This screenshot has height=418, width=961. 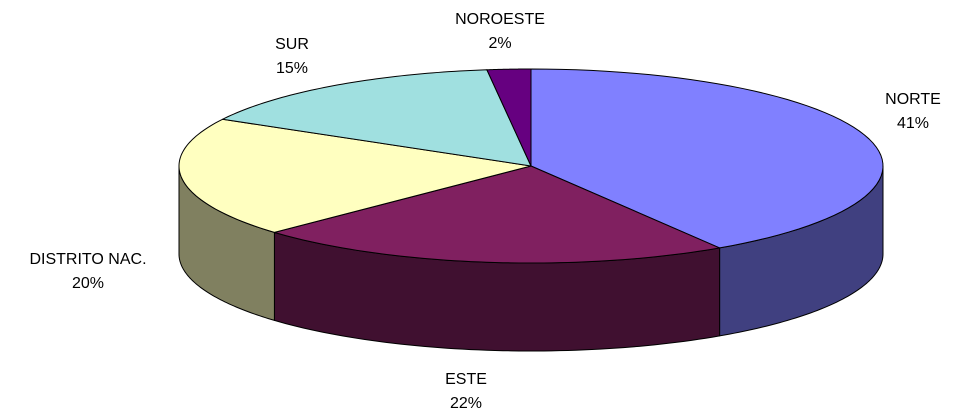 I want to click on slice-label: SUR, so click(x=292, y=44).